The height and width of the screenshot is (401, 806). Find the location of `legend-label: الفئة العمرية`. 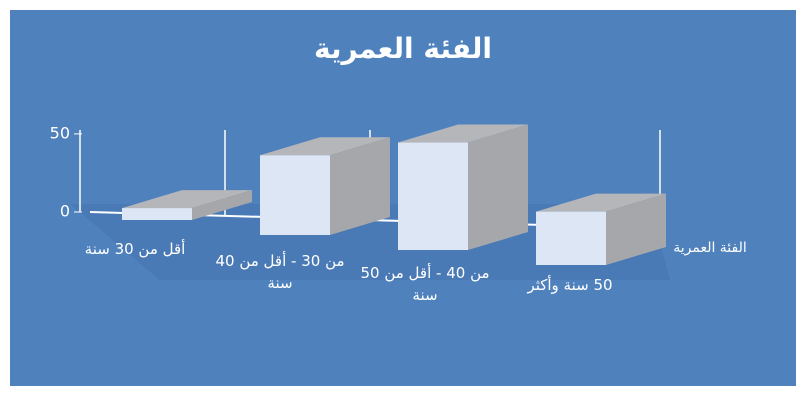

legend-label: الفئة العمرية is located at coordinates (710, 248).